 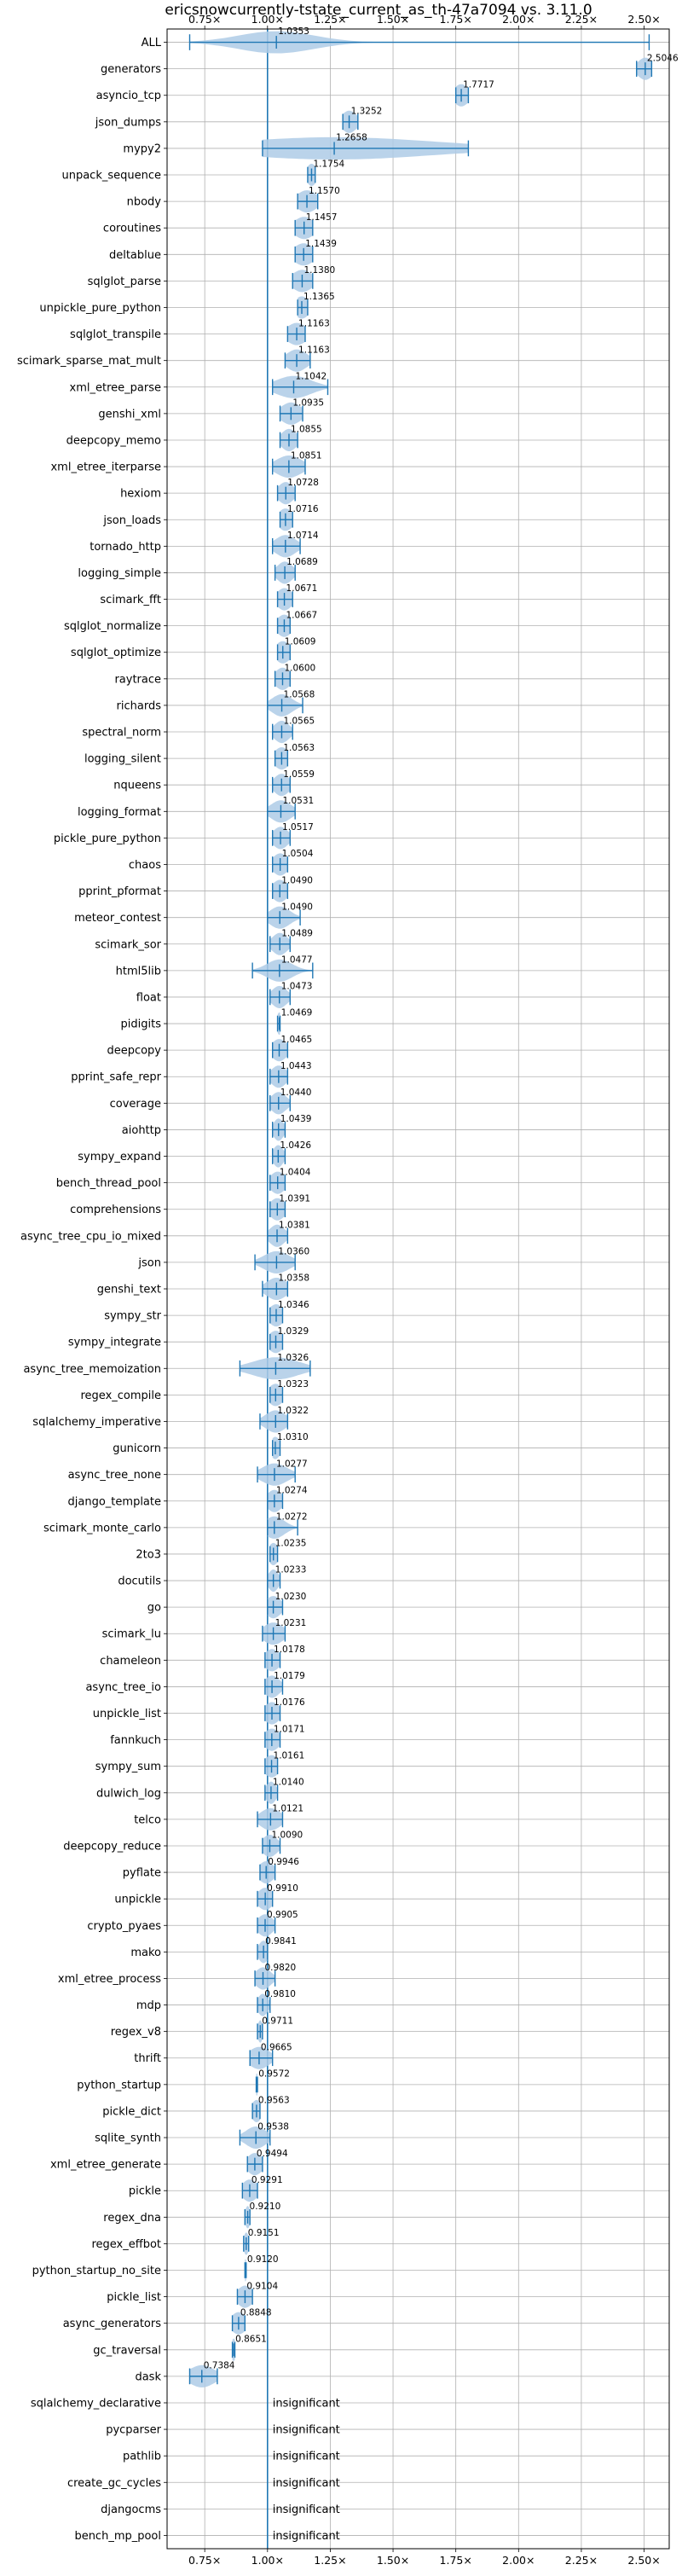 I want to click on value-label: 1.1163, so click(x=314, y=323).